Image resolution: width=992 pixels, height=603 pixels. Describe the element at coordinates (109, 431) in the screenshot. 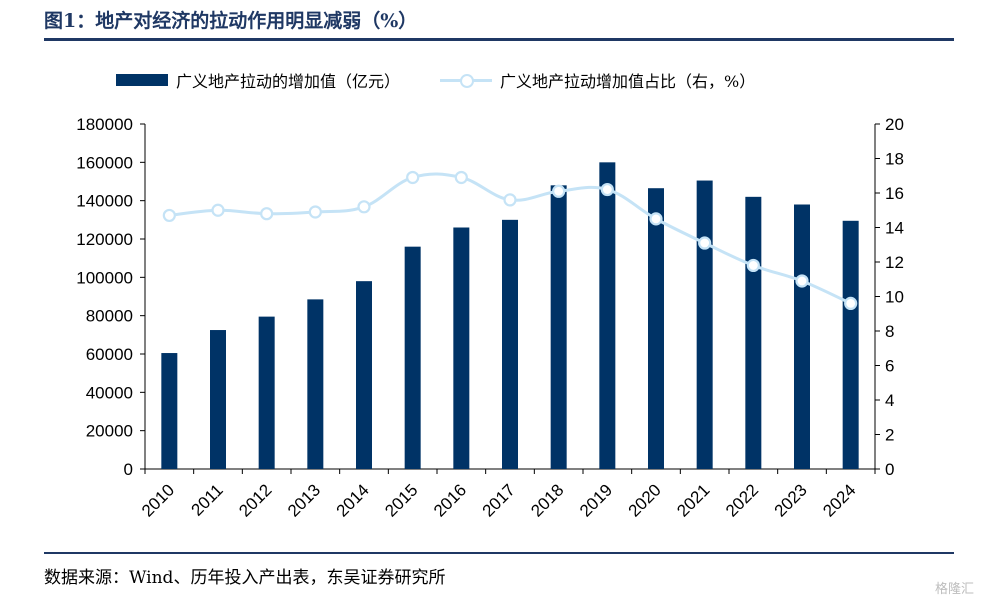

I see `y-tick-label-left: 20000` at that location.